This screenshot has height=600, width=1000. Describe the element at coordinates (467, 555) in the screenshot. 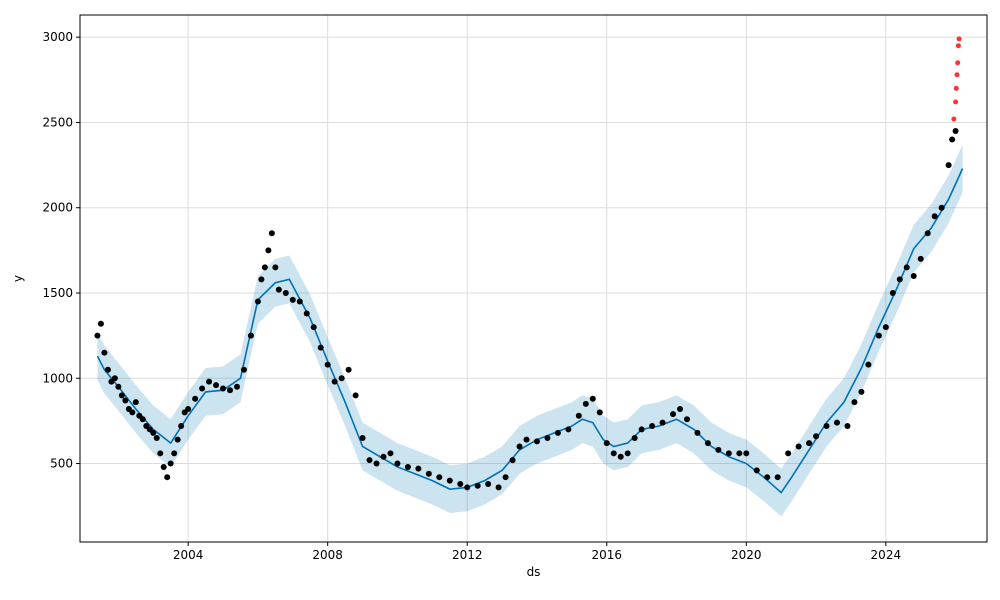

I see `x-tick-label: 2012` at that location.